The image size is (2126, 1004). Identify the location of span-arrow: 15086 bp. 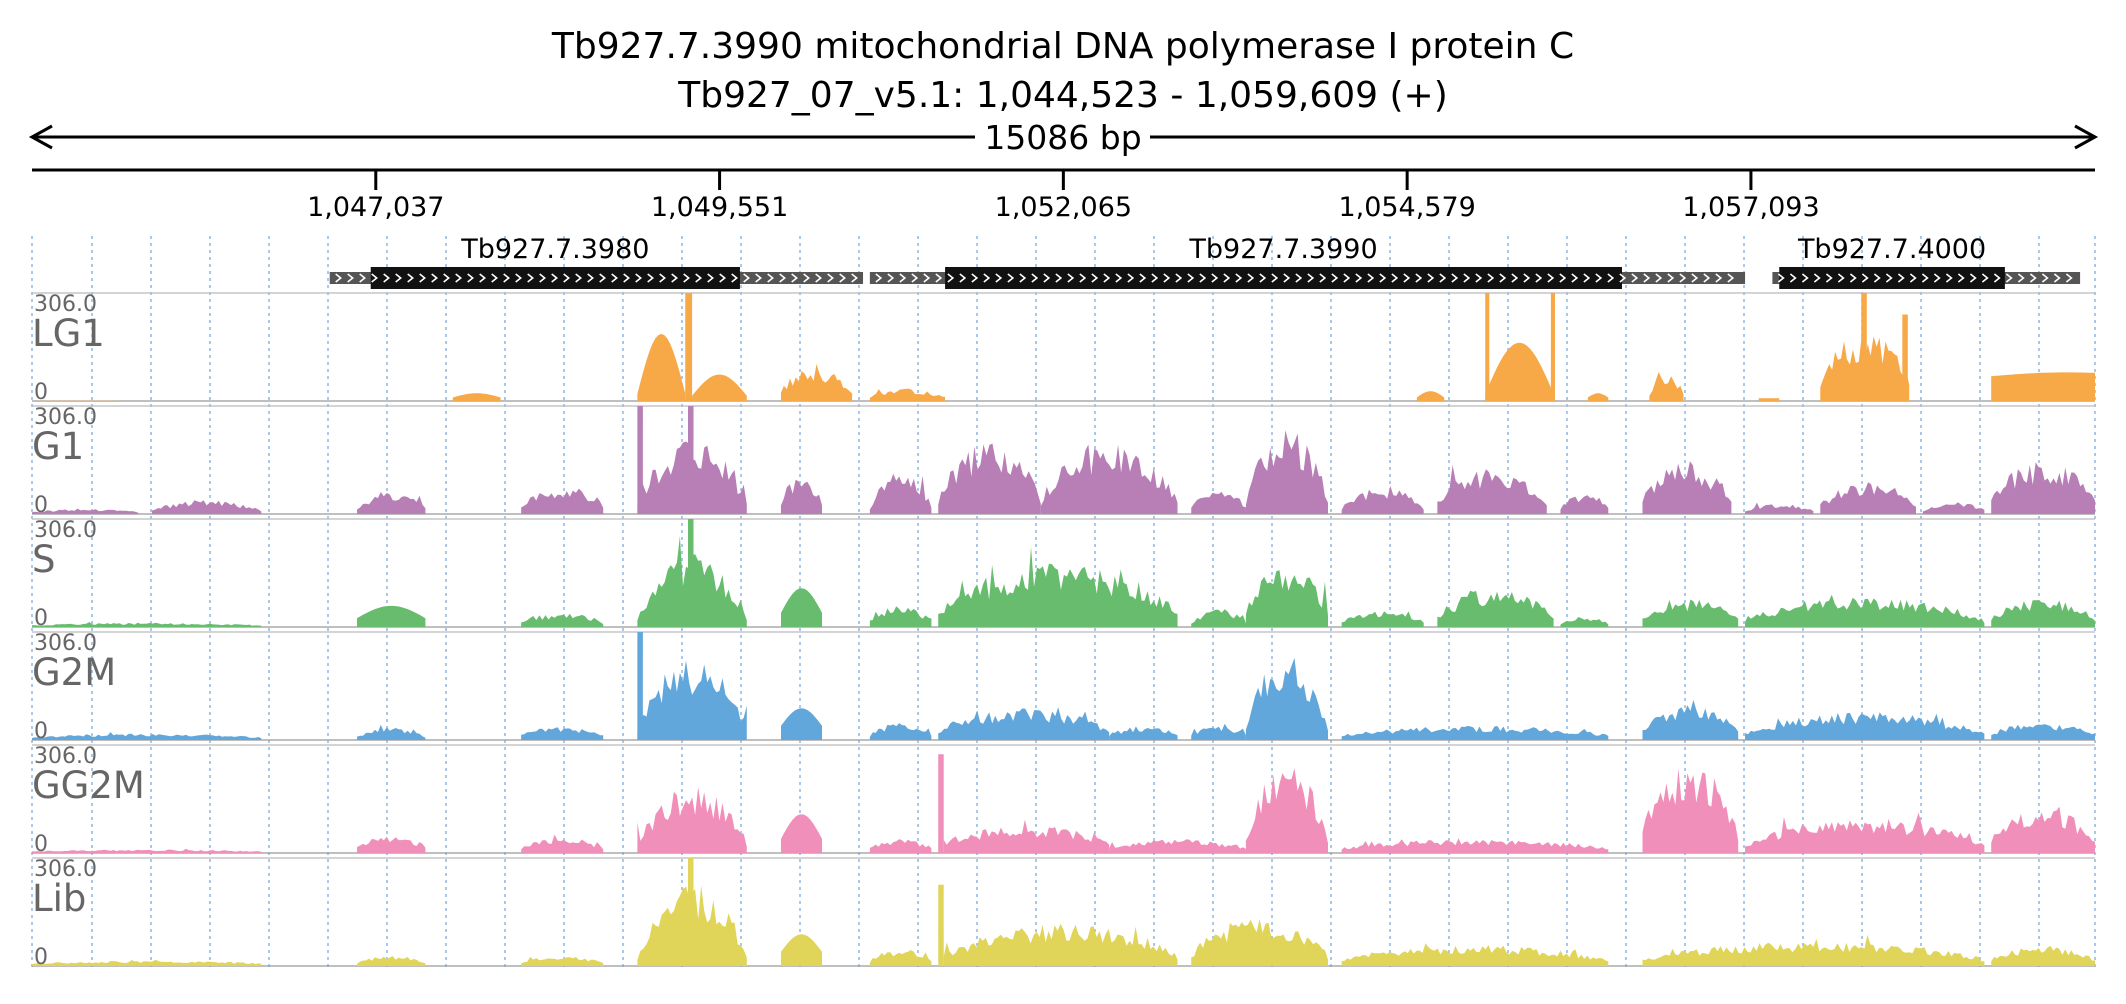
(1063, 137).